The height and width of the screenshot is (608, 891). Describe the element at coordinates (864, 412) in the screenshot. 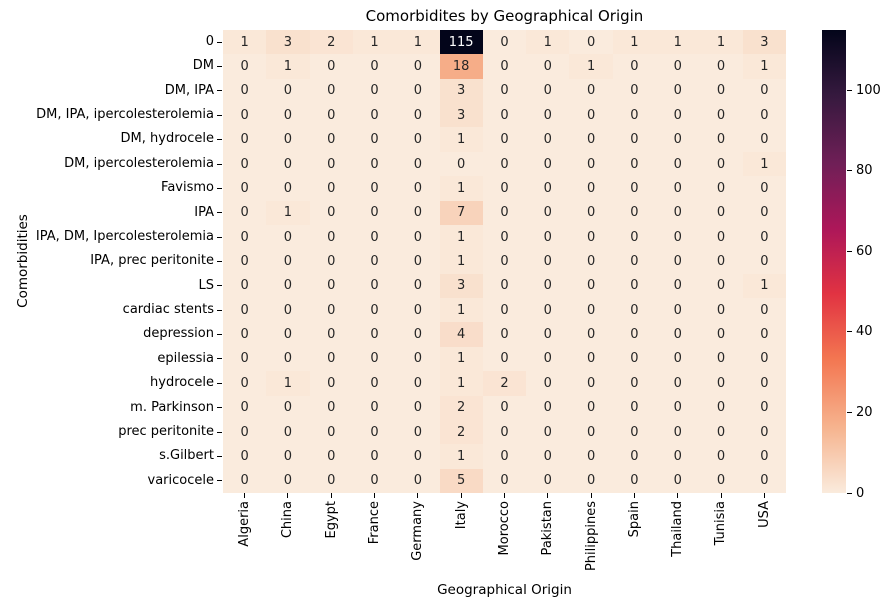

I see `colorbar-tick-label: 20` at that location.